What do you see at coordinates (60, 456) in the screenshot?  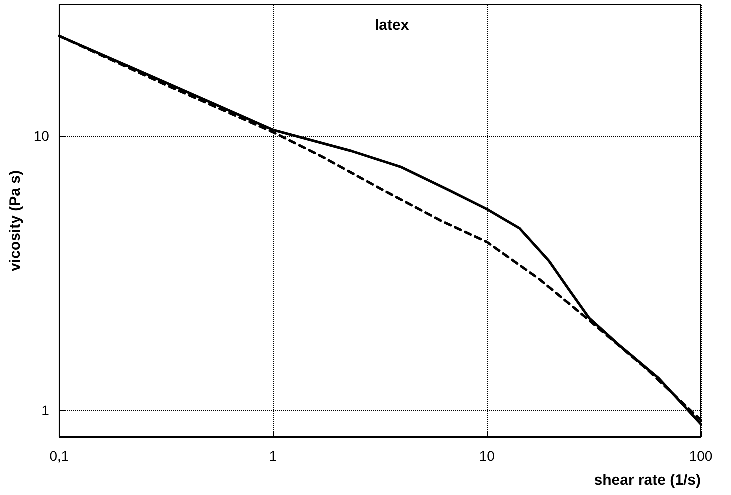 I see `x-tick-label: 0,1` at bounding box center [60, 456].